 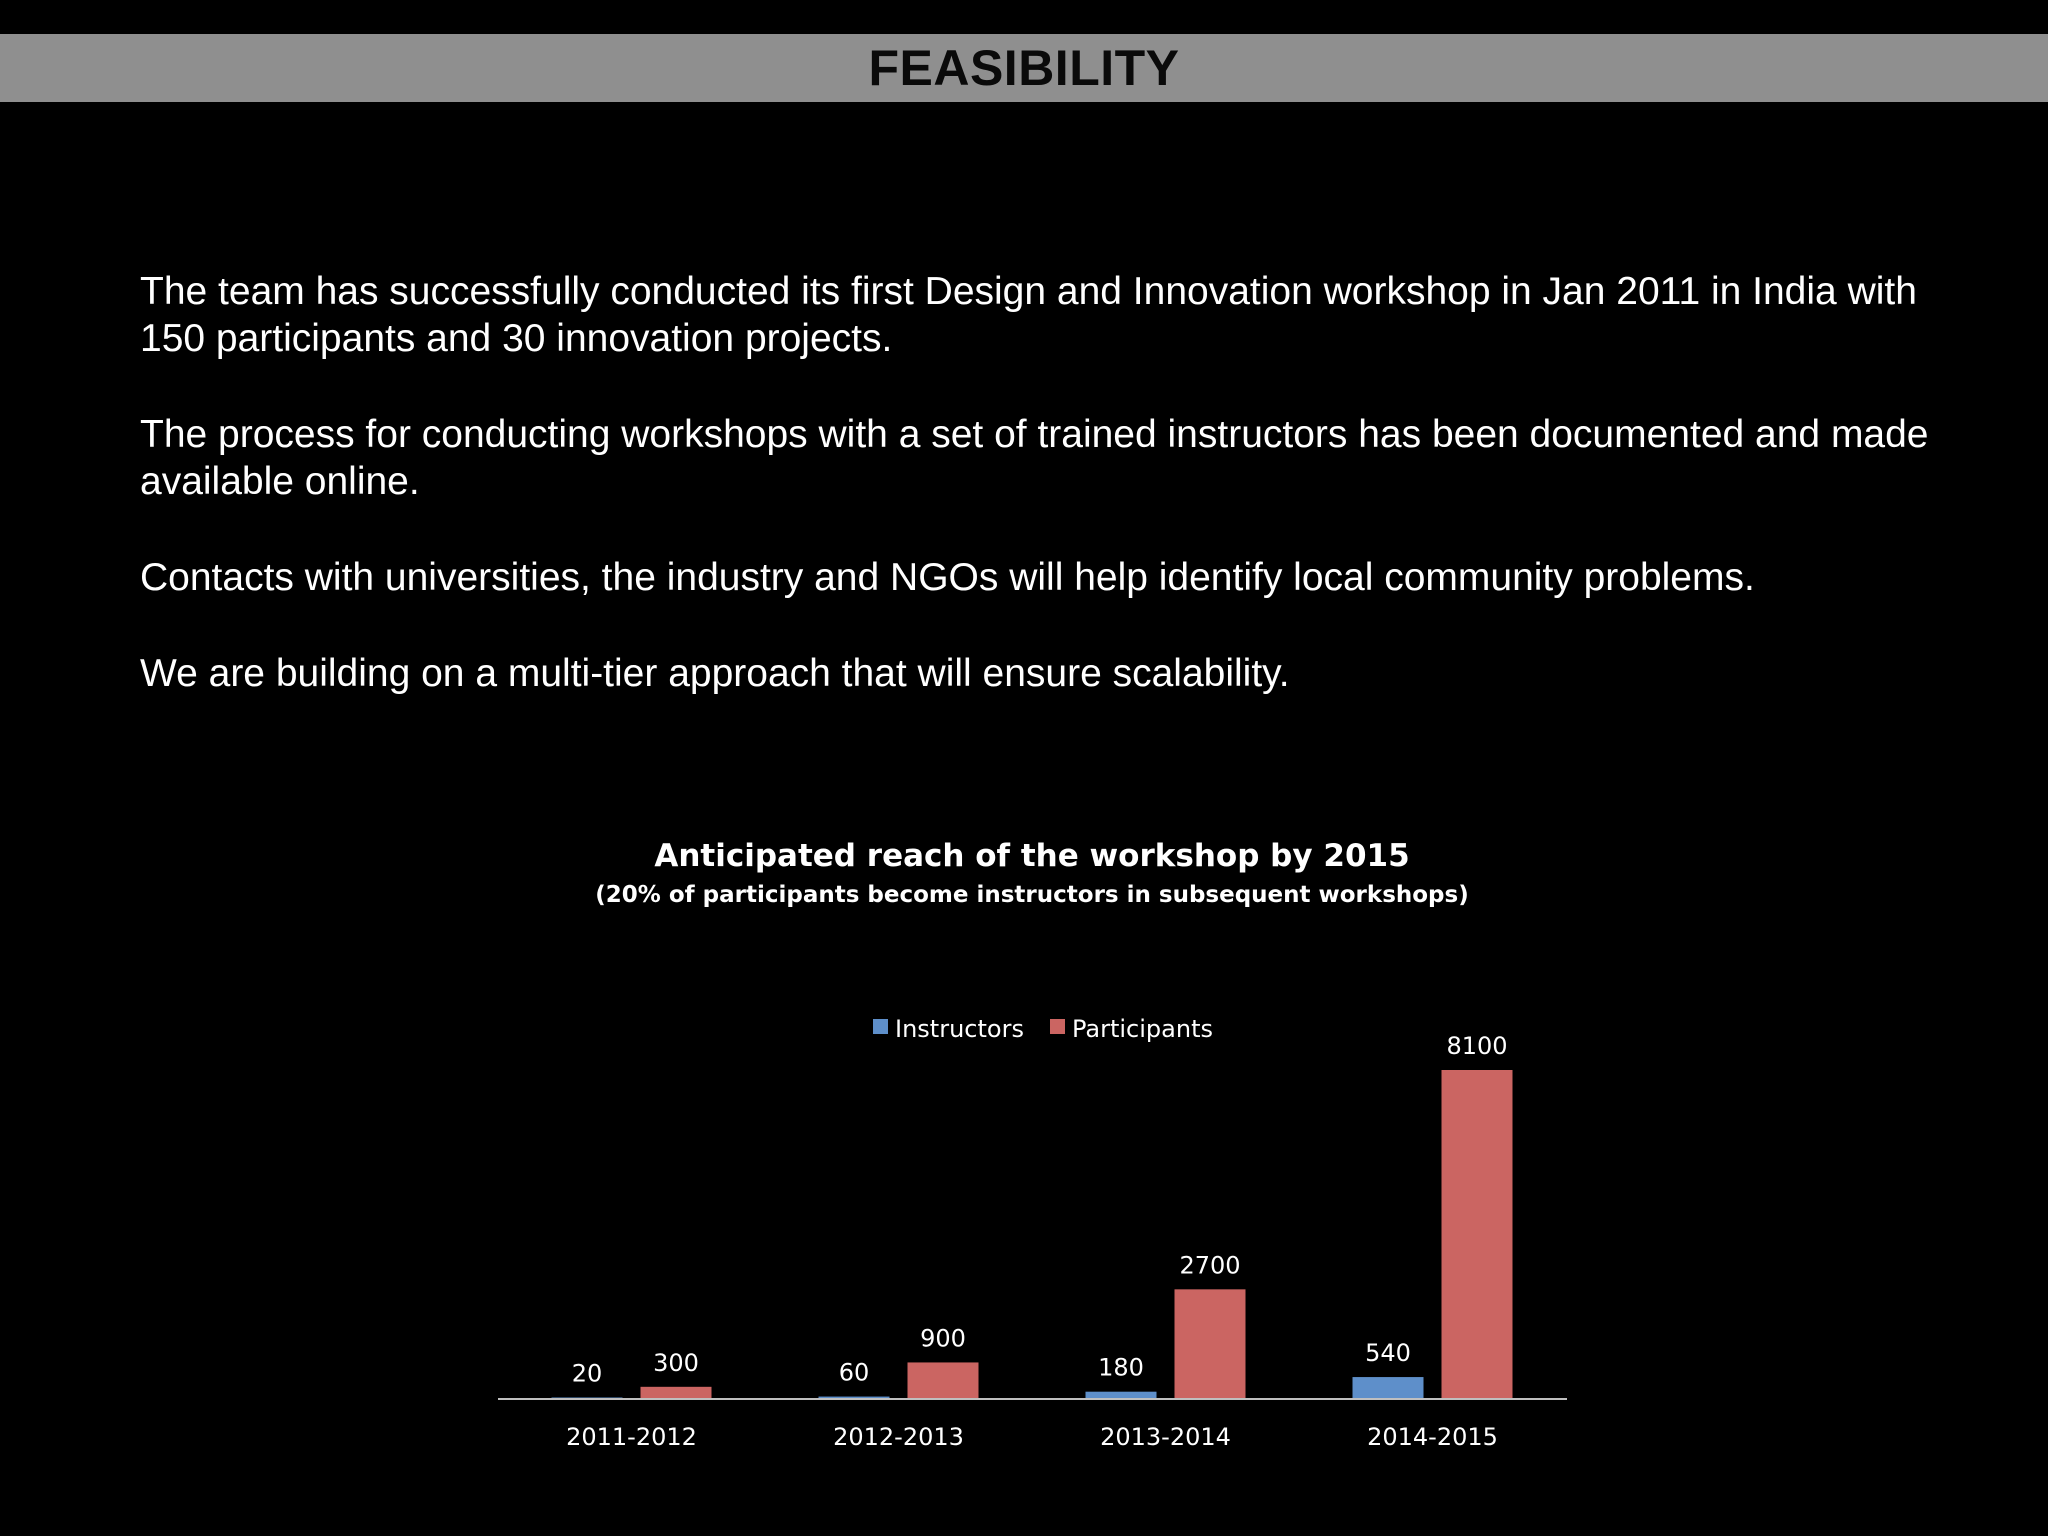 I want to click on legend-label-instructors: Instructors, so click(x=959, y=1029).